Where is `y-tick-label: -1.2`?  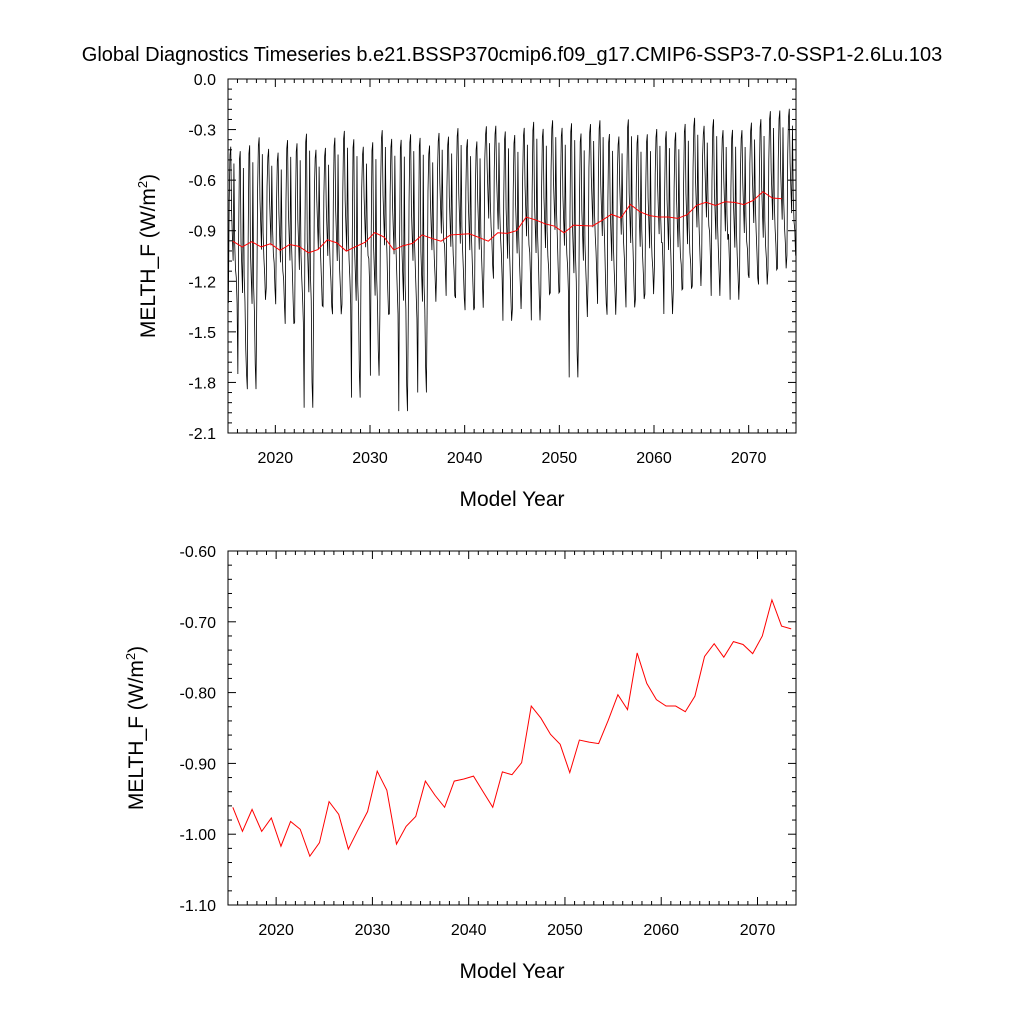 y-tick-label: -1.2 is located at coordinates (202, 282).